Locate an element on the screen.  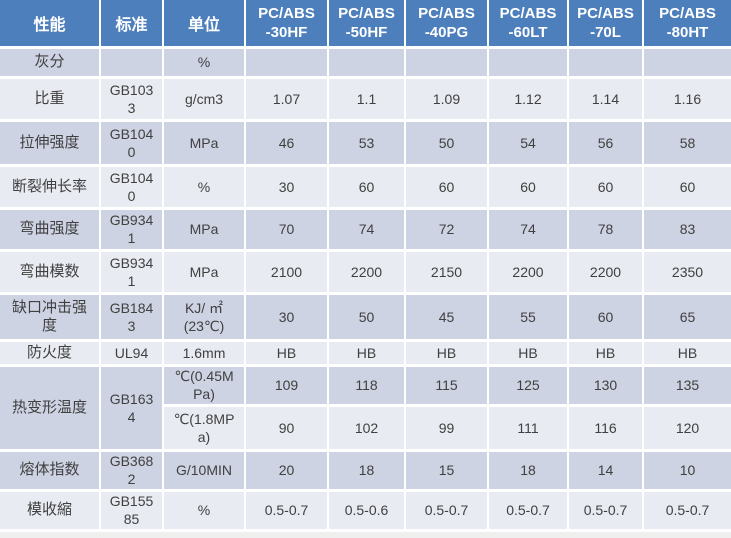
unit-cell: G/10MIN is located at coordinates (204, 470).